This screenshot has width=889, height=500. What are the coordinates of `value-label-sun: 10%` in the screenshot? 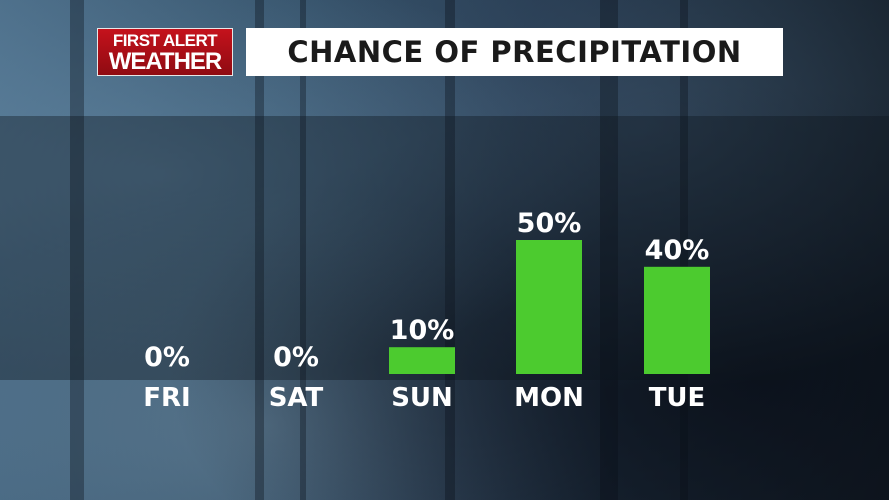 It's located at (422, 330).